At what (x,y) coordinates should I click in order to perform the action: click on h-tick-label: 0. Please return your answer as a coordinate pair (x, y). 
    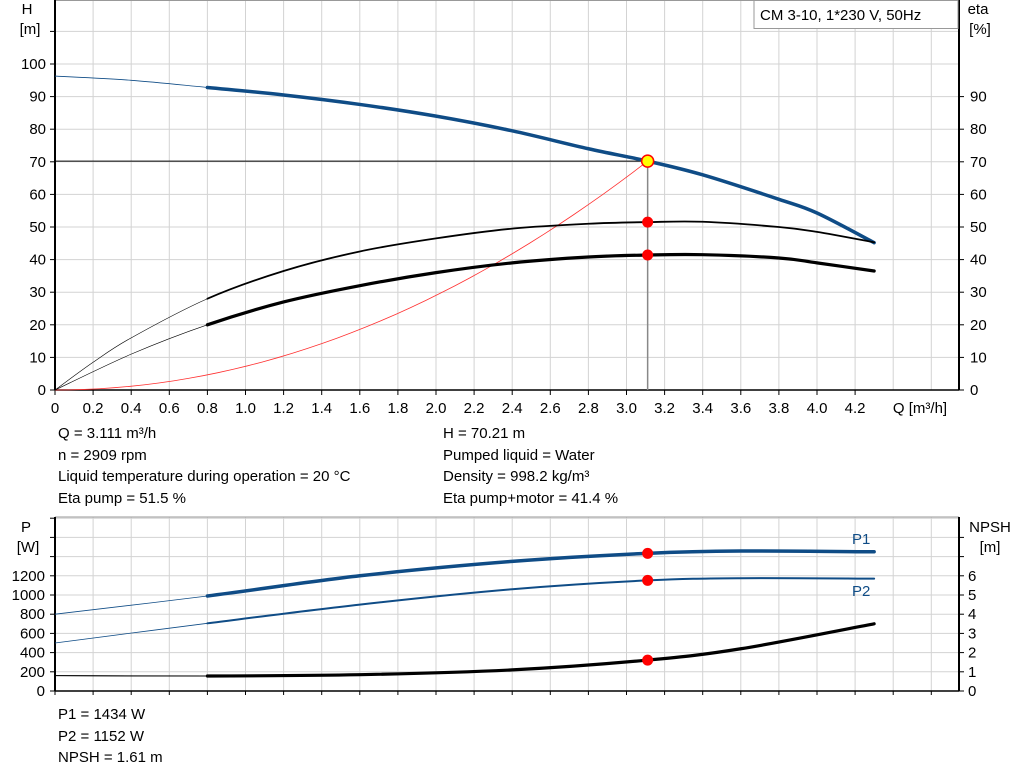
    Looking at the image, I should click on (42, 390).